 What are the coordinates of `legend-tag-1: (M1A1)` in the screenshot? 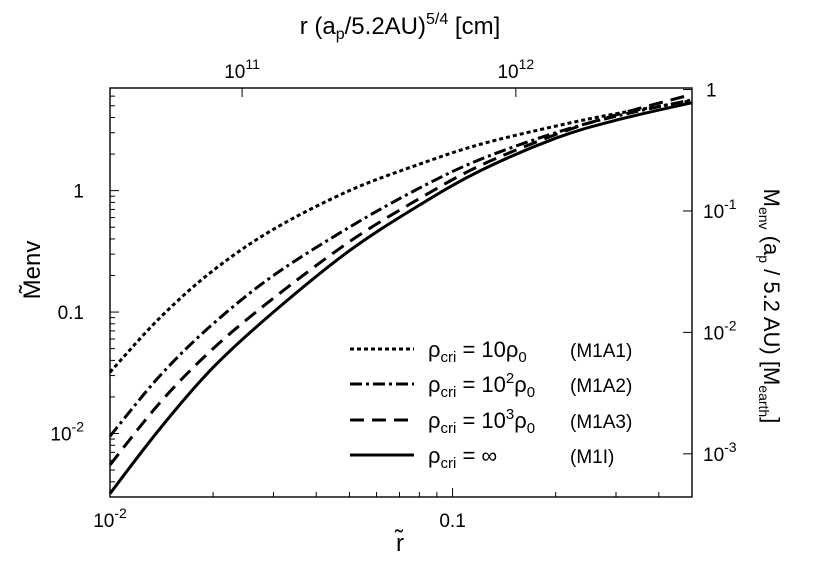 It's located at (601, 351).